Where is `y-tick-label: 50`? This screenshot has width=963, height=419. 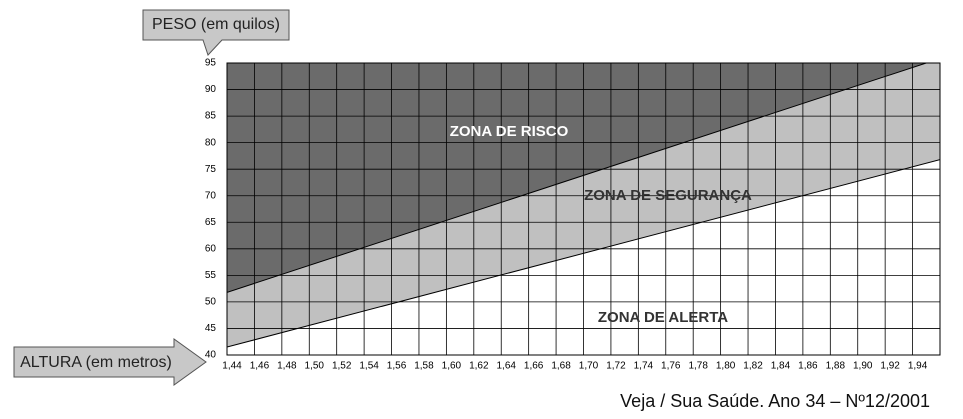 y-tick-label: 50 is located at coordinates (211, 302).